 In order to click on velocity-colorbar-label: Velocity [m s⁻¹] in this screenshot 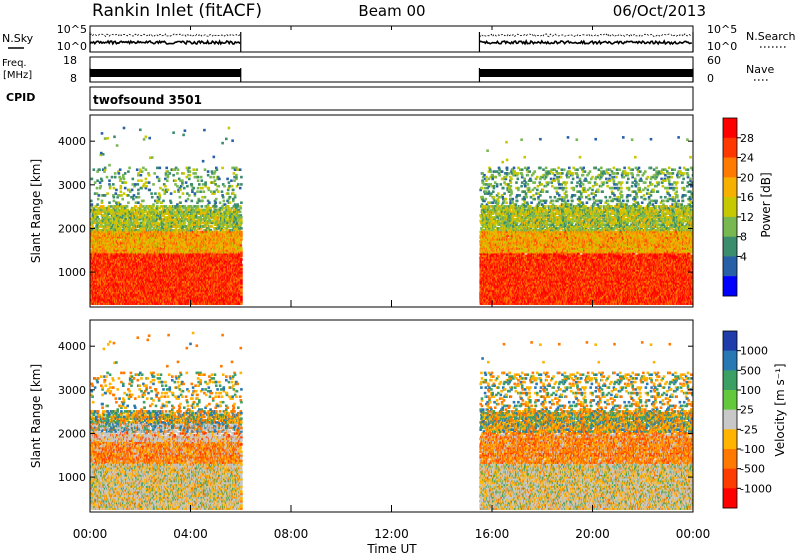, I will do `click(780, 409)`.